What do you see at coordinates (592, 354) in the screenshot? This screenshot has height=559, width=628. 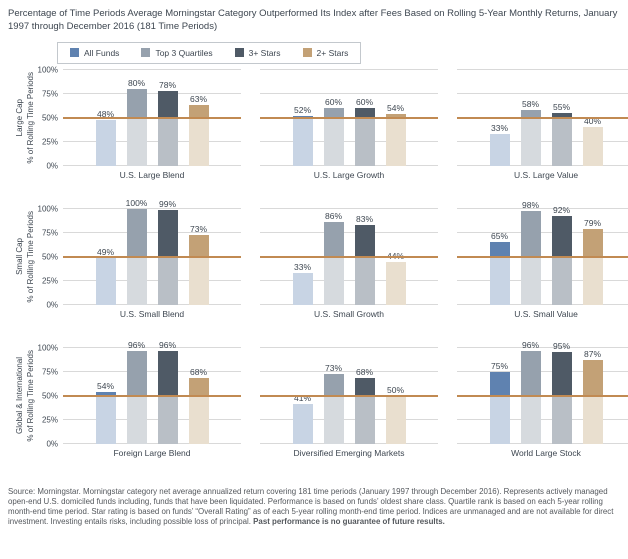 I see `bar-value-label: 87%` at bounding box center [592, 354].